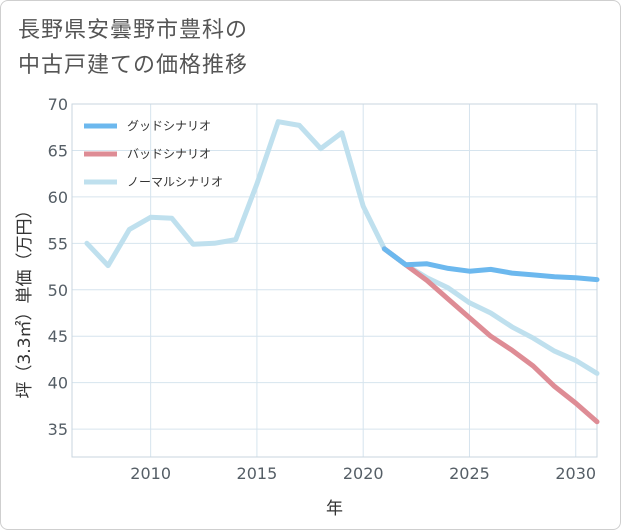 The height and width of the screenshot is (530, 621). Describe the element at coordinates (58, 429) in the screenshot. I see `y-tick-label-35: 35` at that location.